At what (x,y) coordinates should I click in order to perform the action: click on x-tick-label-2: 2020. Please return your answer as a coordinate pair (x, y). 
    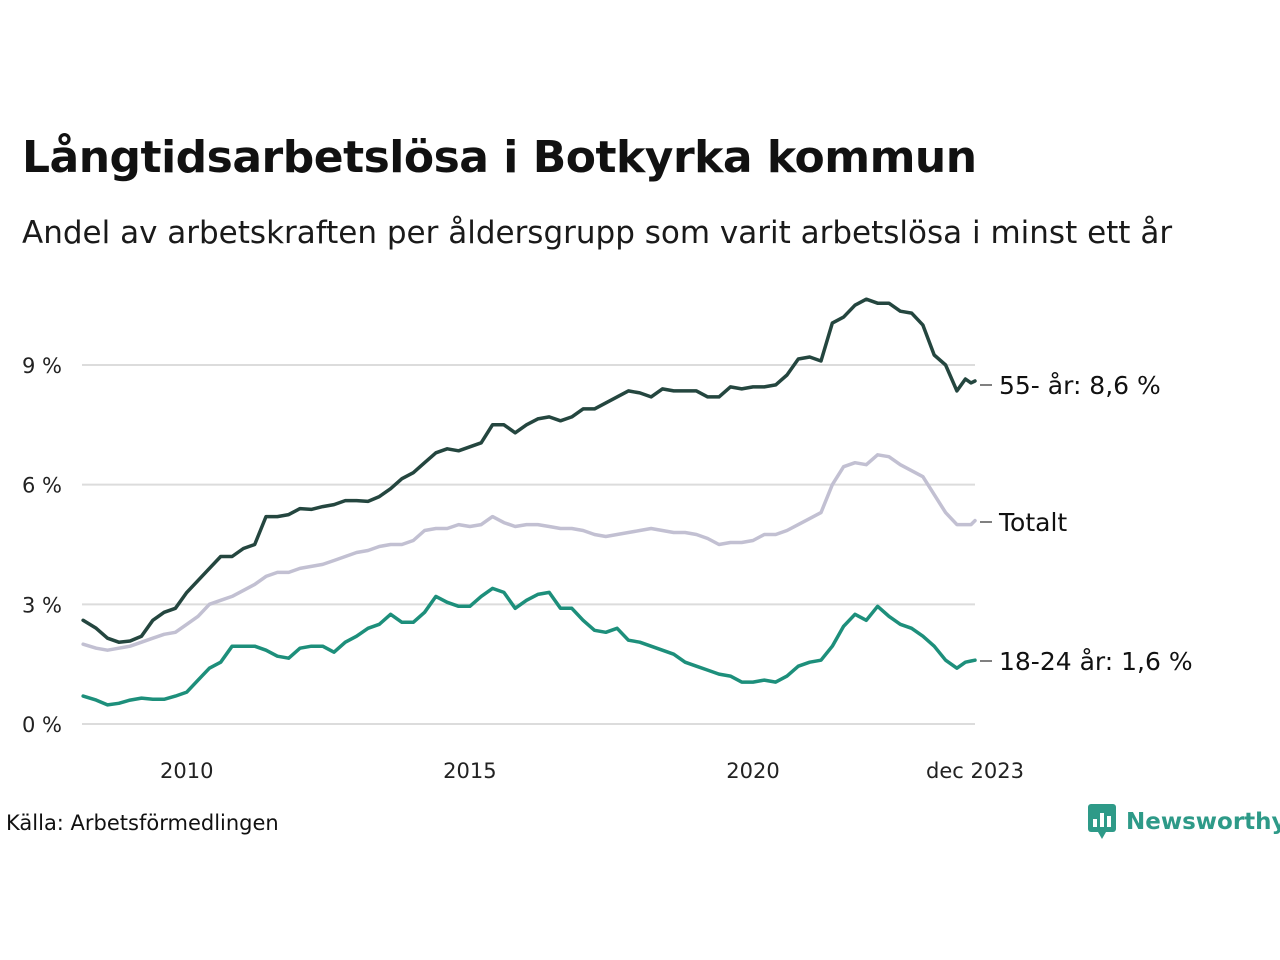
    Looking at the image, I should click on (752, 771).